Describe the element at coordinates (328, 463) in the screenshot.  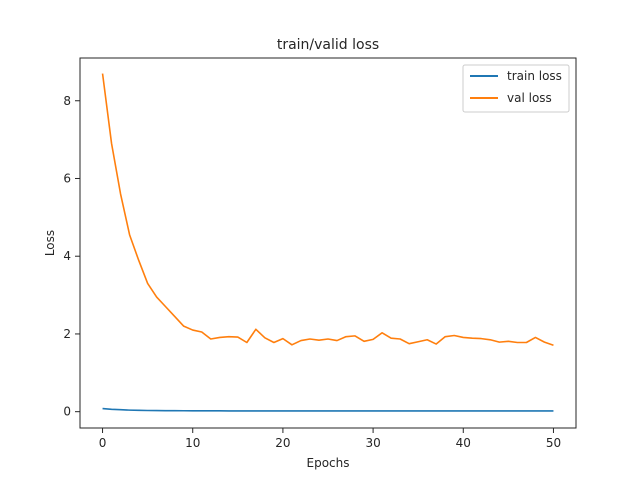
I see `x-axis-label: Epochs` at that location.